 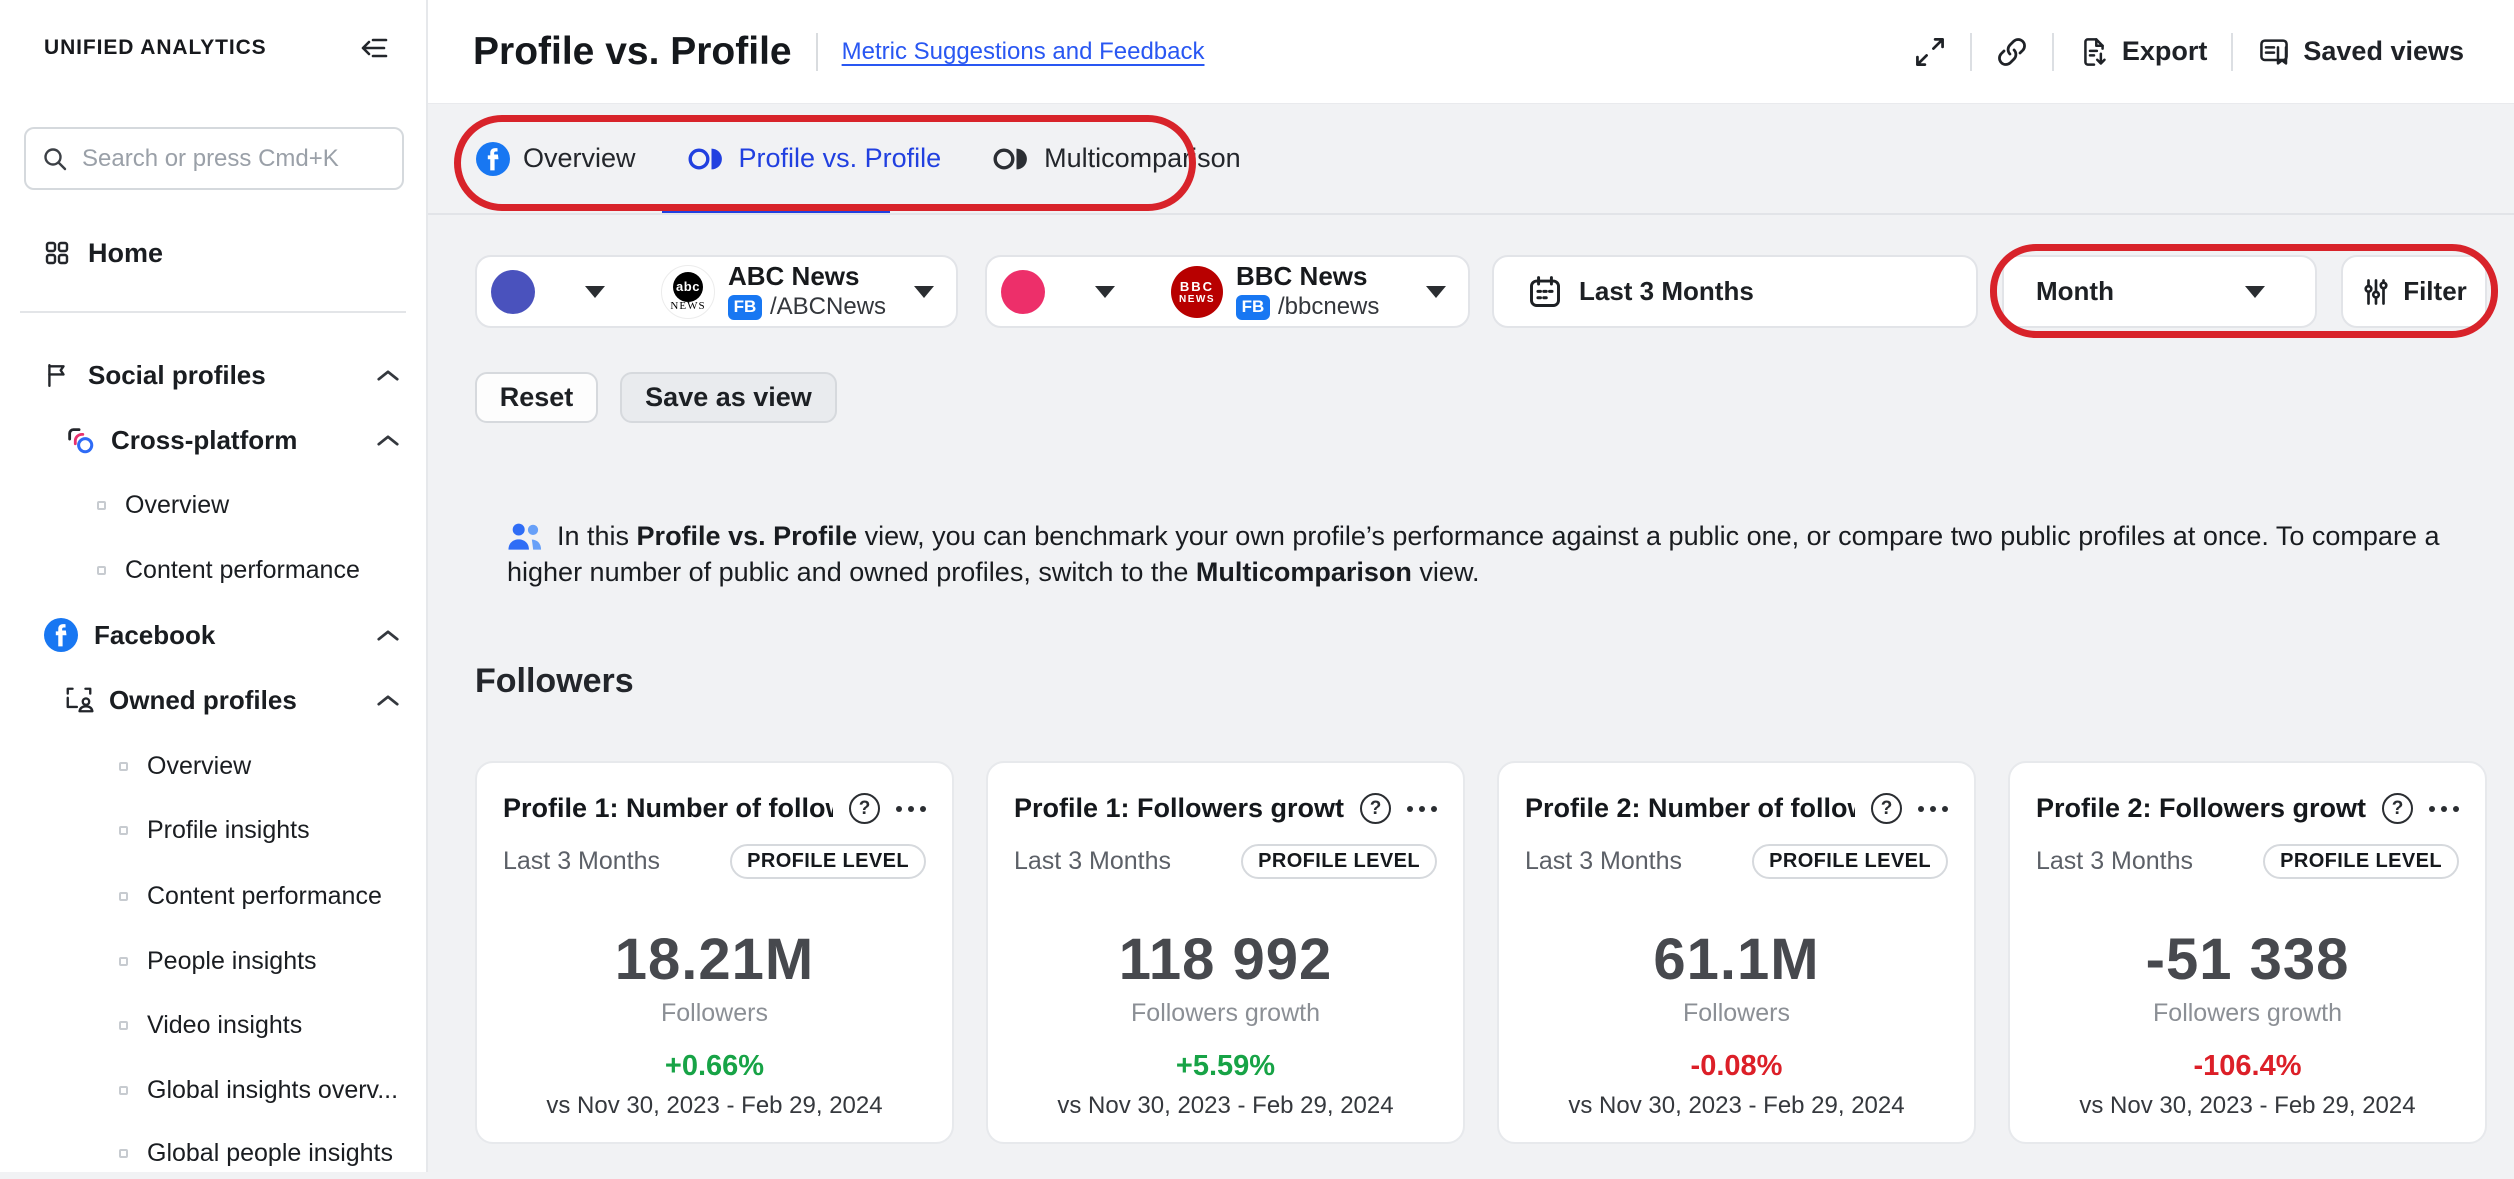 I want to click on sidebar-item-owned-overview: Overview, so click(x=213, y=766).